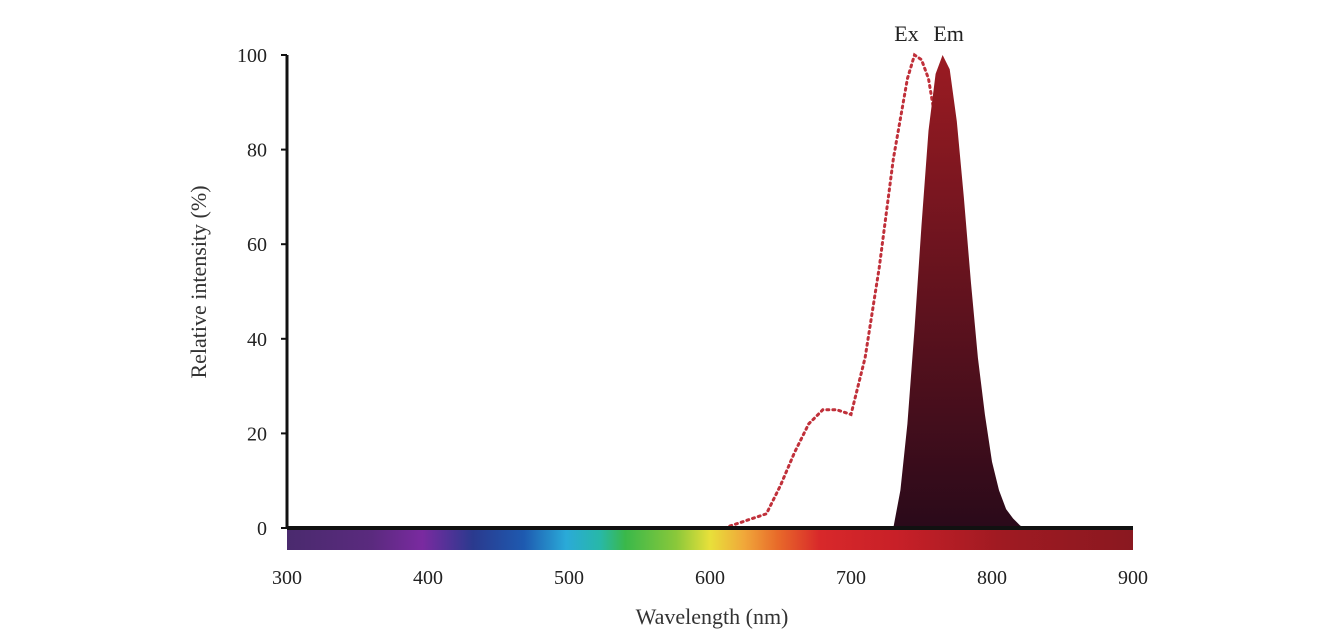  Describe the element at coordinates (712, 616) in the screenshot. I see `x-axis-title: Wavelength (nm)` at that location.